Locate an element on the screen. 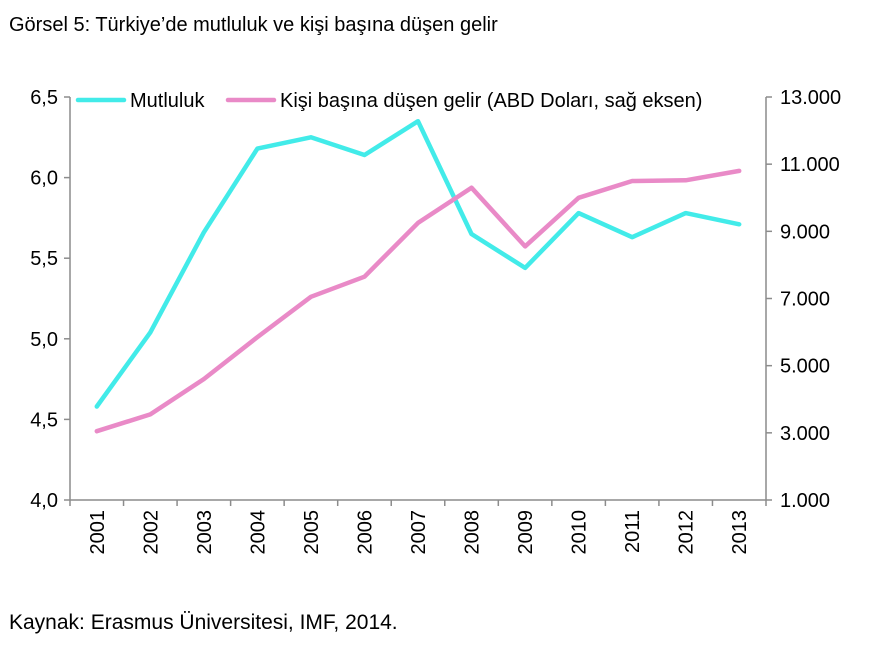  x-tick-label: 2002 is located at coordinates (151, 532).